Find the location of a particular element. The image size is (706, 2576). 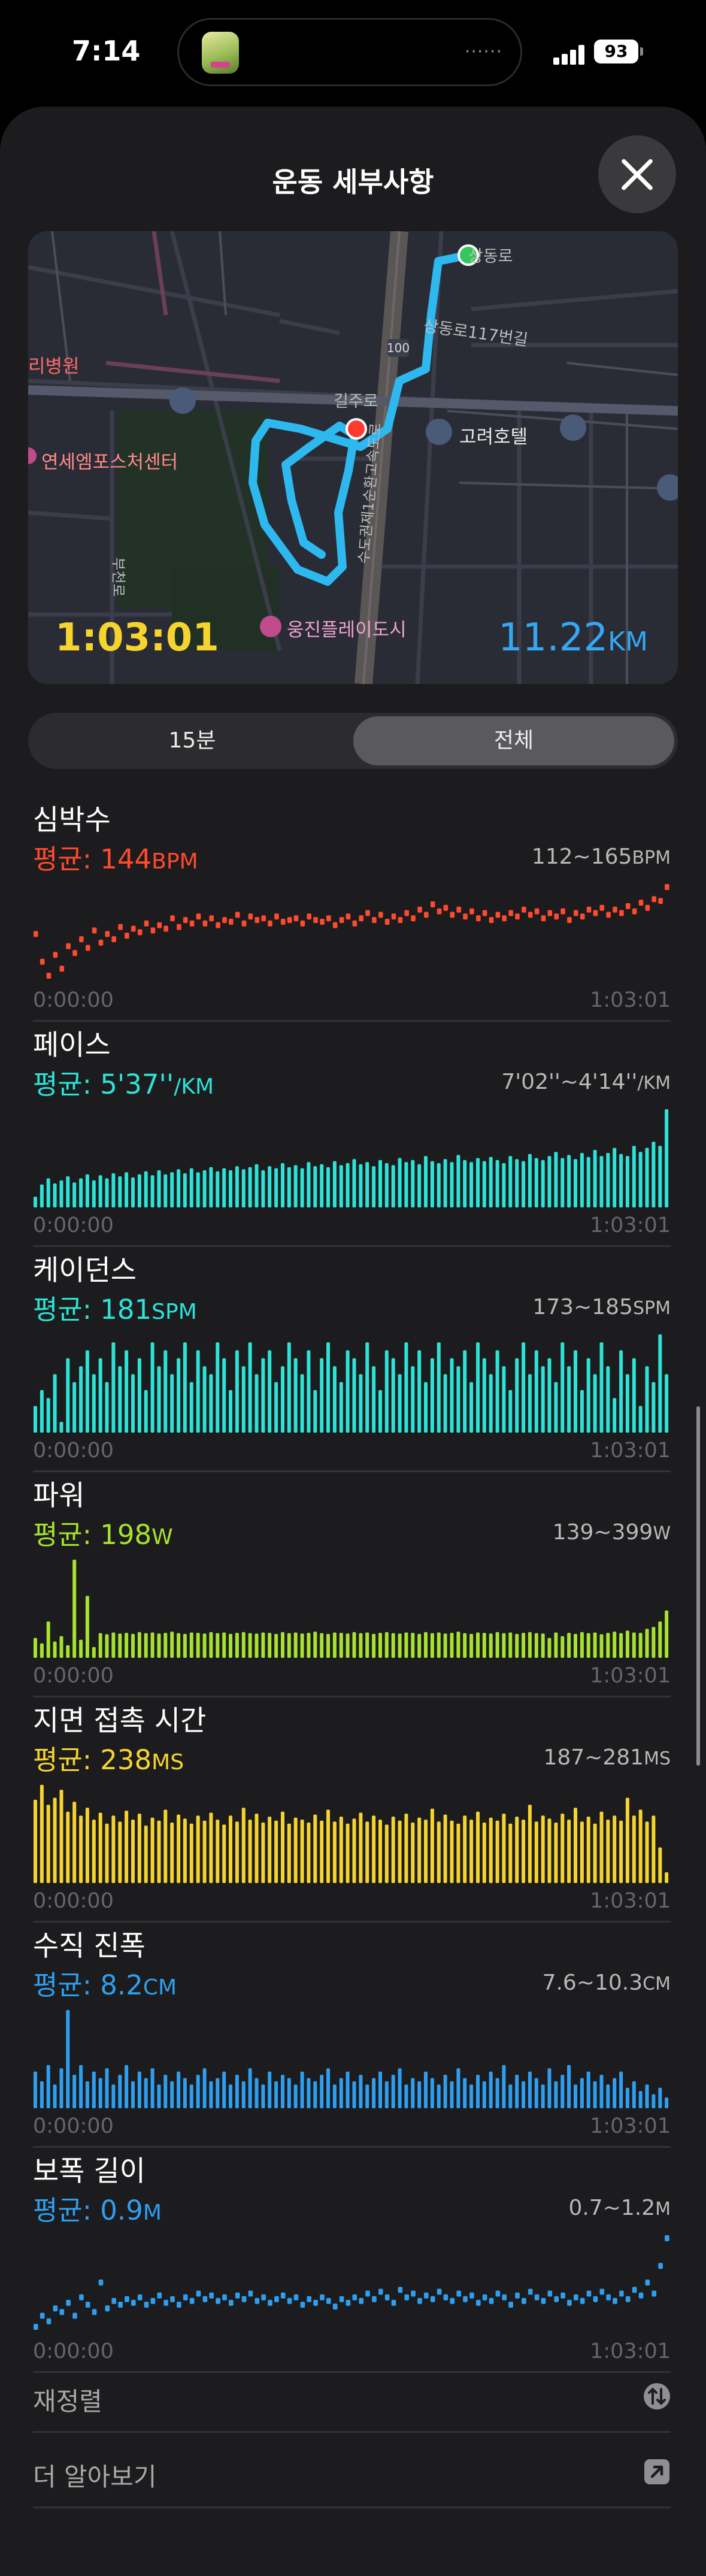

reorder-row: 재정렬 is located at coordinates (352, 2396).